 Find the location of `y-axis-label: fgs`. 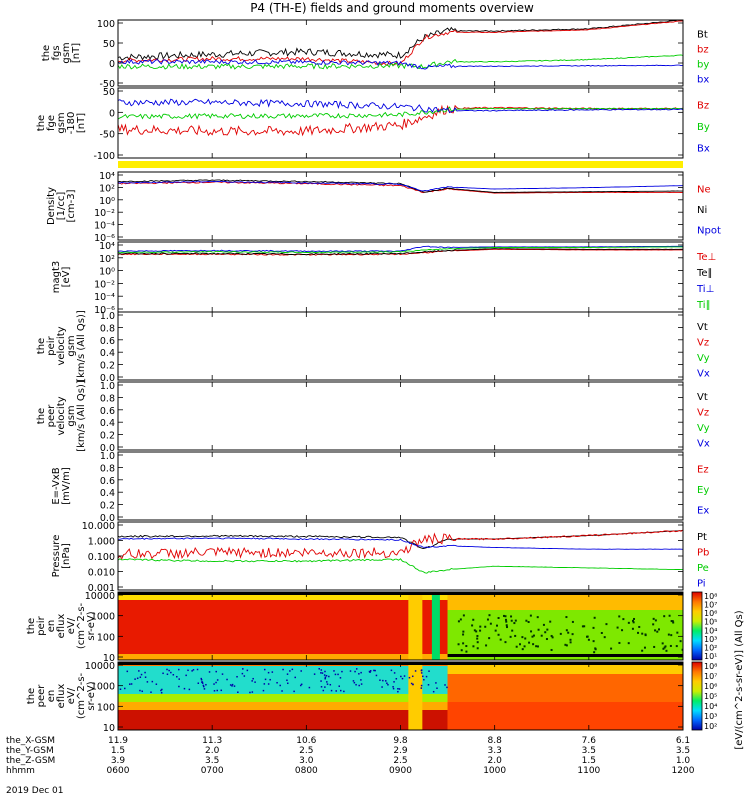

y-axis-label: fgs is located at coordinates (56, 52).